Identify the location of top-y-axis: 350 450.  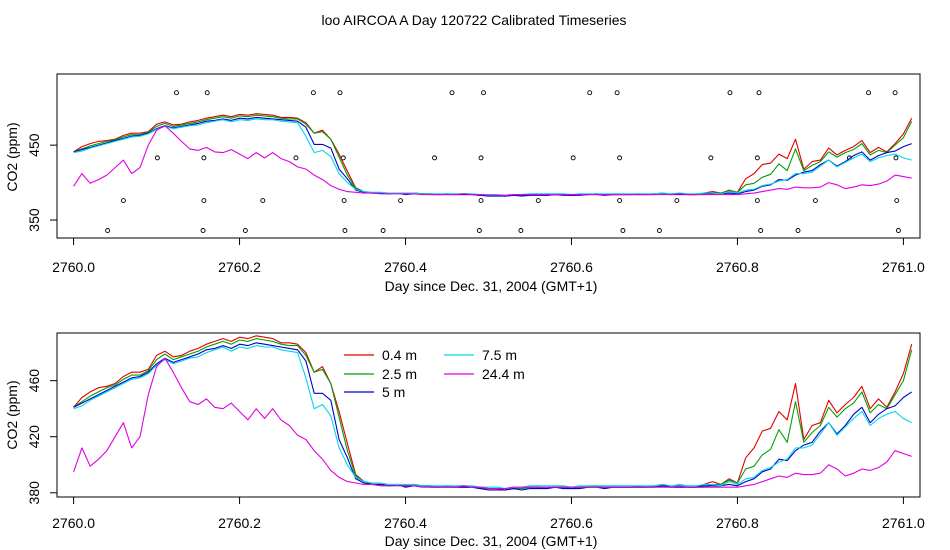
(41, 182).